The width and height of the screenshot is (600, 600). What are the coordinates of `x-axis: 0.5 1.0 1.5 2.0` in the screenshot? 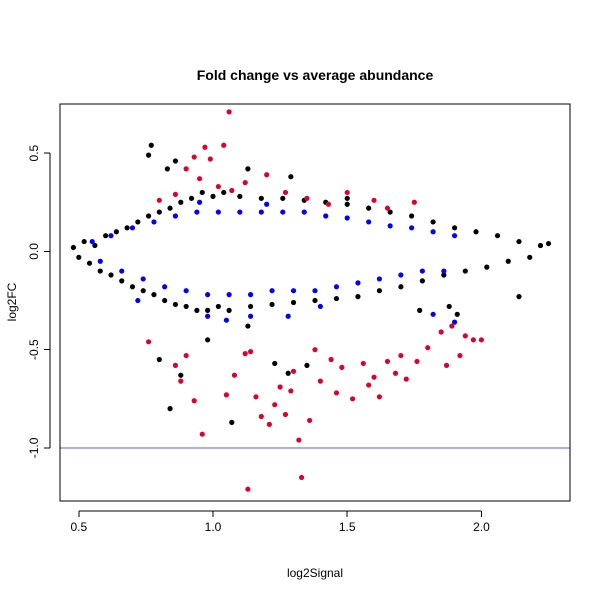 It's located at (280, 522).